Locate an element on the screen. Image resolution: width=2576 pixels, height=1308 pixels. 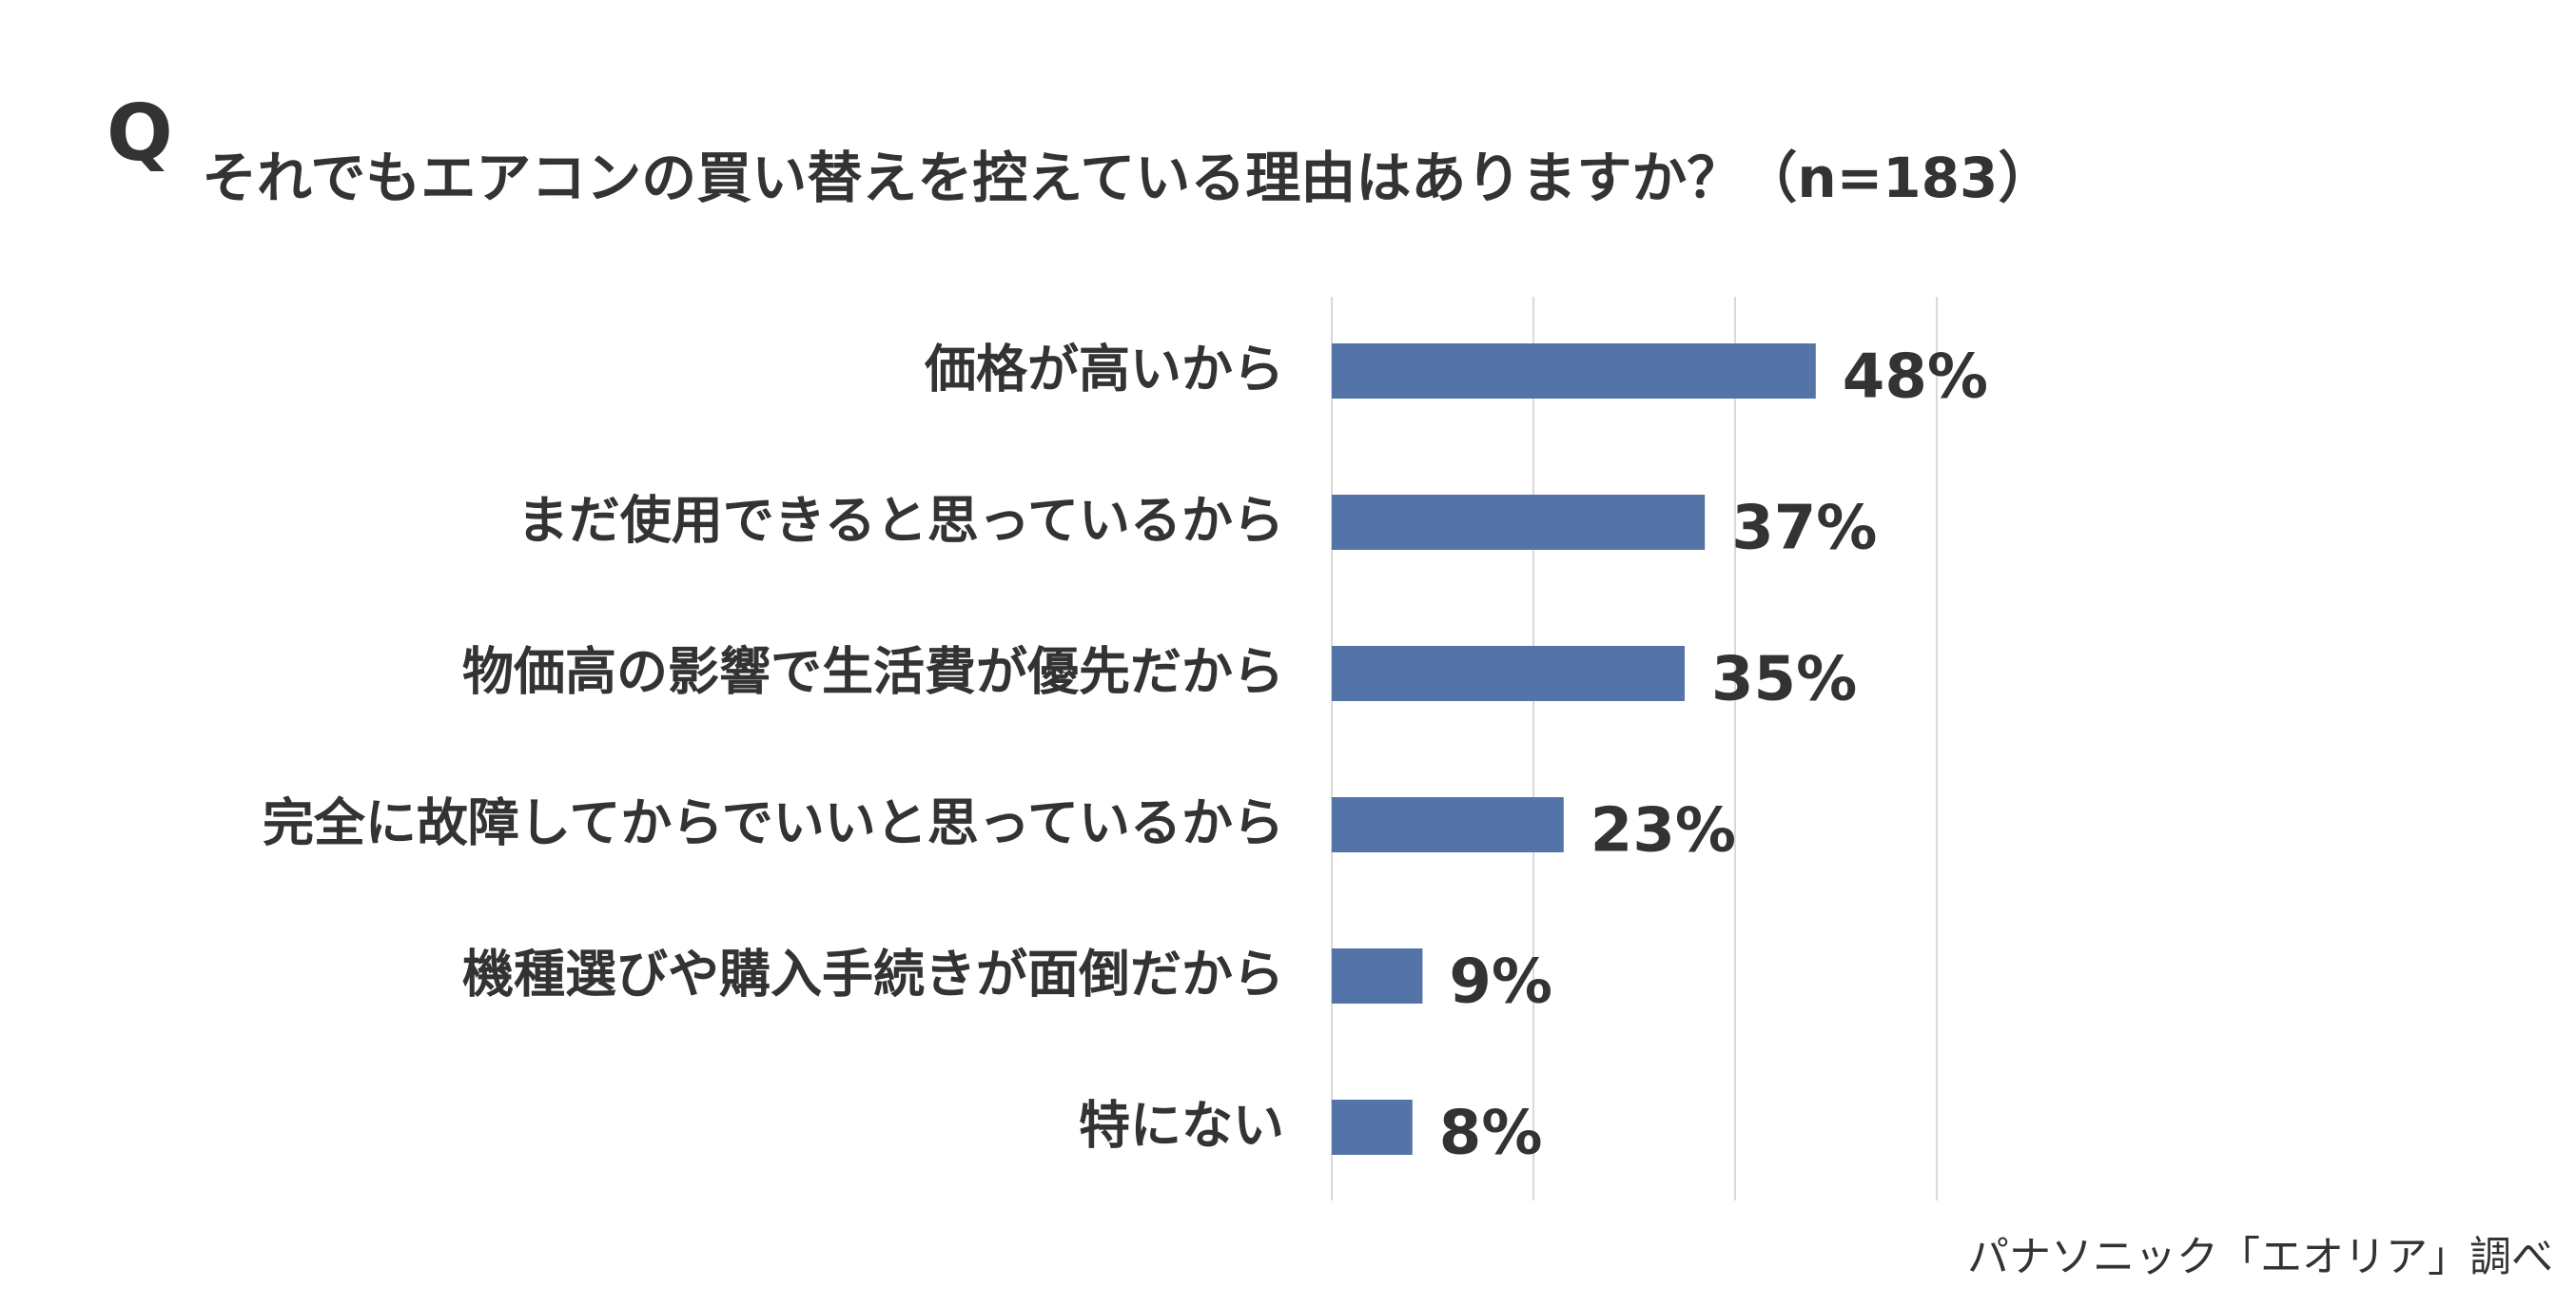
value-label: 37% is located at coordinates (1804, 529).